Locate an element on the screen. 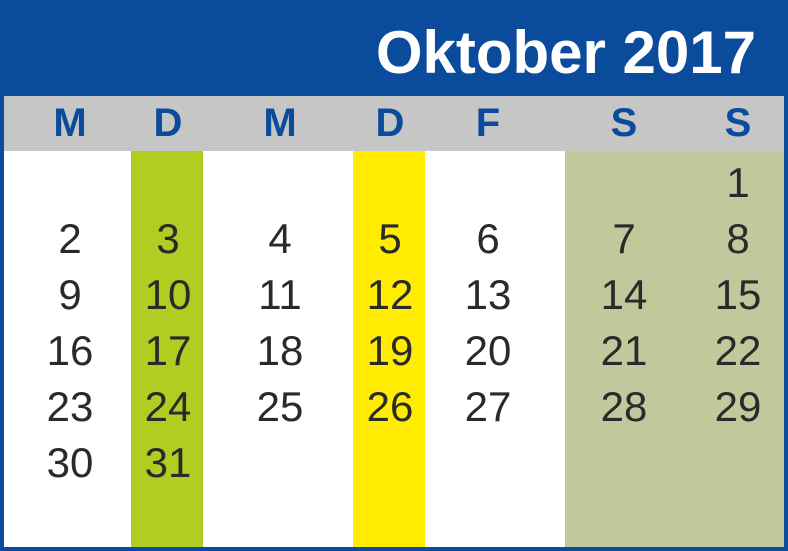 The width and height of the screenshot is (788, 551). day-cell: 10 is located at coordinates (168, 294).